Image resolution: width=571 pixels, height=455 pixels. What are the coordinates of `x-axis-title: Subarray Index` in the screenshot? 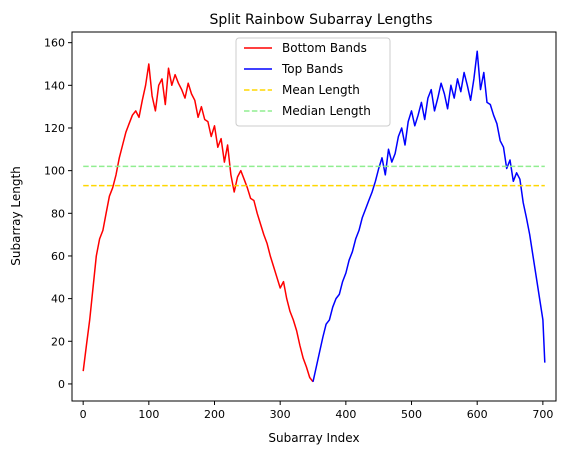 It's located at (313, 438).